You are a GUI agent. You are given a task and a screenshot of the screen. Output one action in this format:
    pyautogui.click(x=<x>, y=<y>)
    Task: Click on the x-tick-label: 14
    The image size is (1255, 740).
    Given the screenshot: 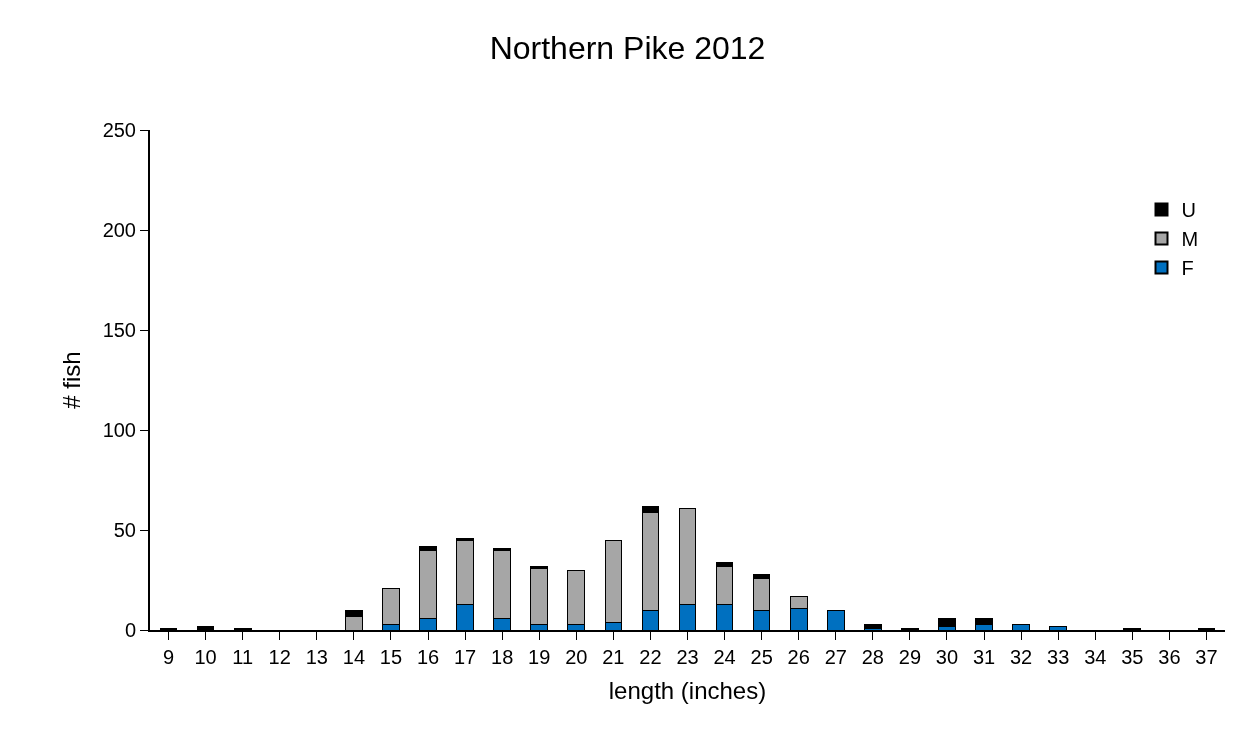 What is the action you would take?
    pyautogui.click(x=354, y=657)
    